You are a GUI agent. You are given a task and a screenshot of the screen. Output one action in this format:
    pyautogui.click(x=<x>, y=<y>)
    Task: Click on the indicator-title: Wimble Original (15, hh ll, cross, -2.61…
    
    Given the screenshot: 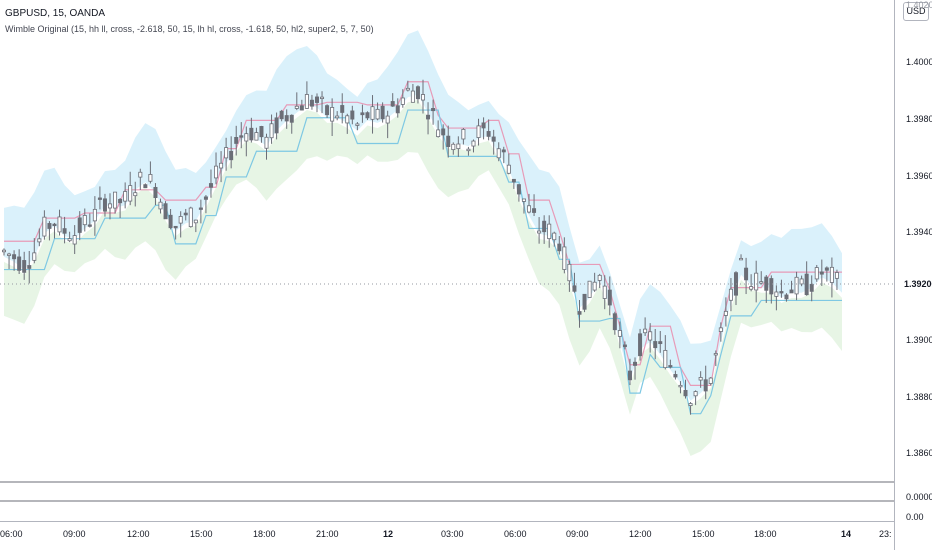 What is the action you would take?
    pyautogui.click(x=189, y=29)
    